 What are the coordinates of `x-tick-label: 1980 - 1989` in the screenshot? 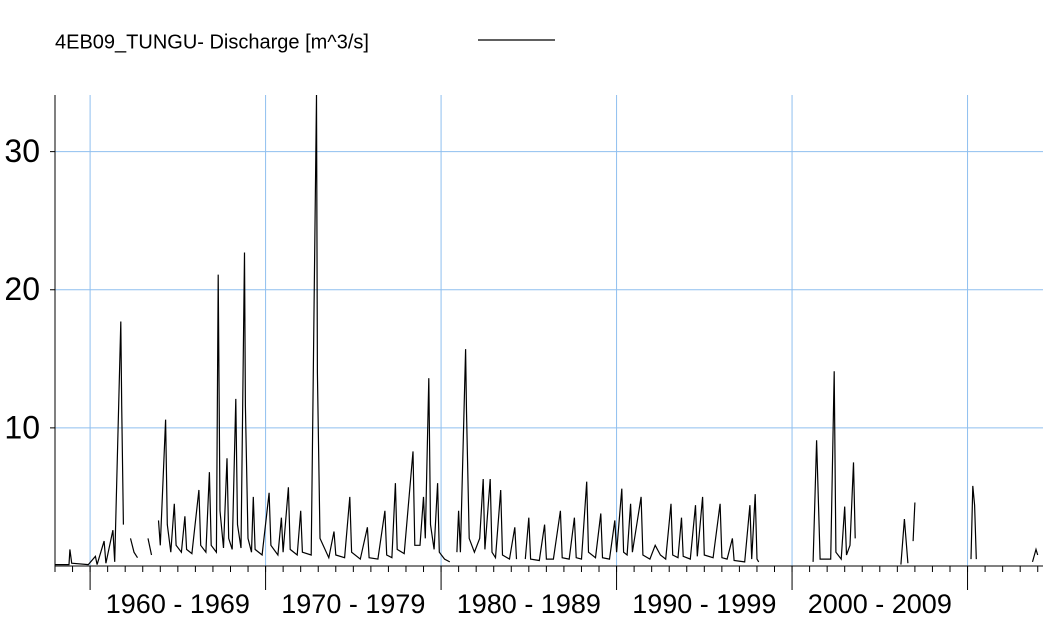 It's located at (529, 604).